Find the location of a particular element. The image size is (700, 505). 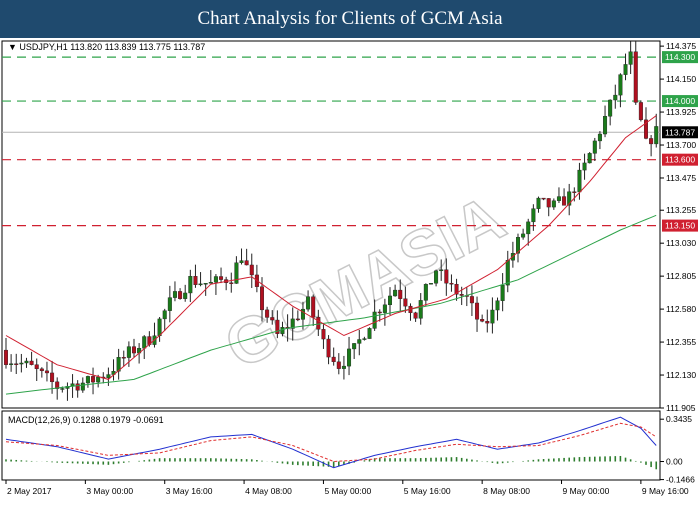

macd-header: MACD(12,26,9) 0.1288 0.1979 -0.0691 is located at coordinates (86, 420).